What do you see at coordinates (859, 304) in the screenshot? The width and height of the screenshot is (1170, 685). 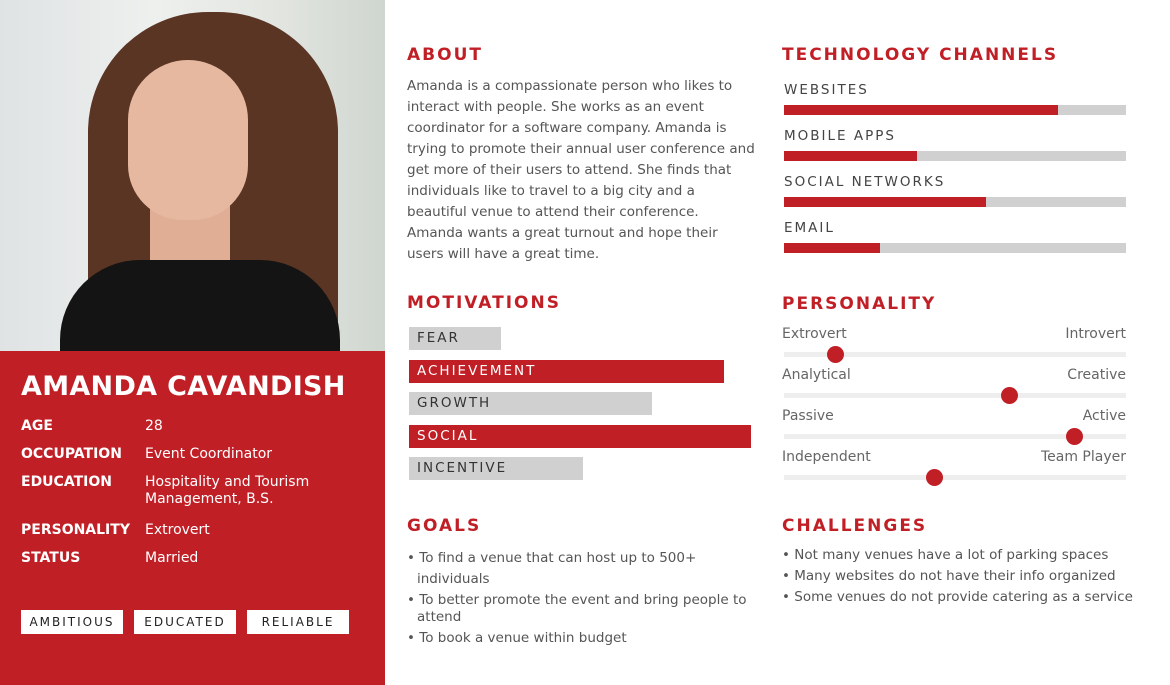 I see `personality-heading: PERSONALITY` at bounding box center [859, 304].